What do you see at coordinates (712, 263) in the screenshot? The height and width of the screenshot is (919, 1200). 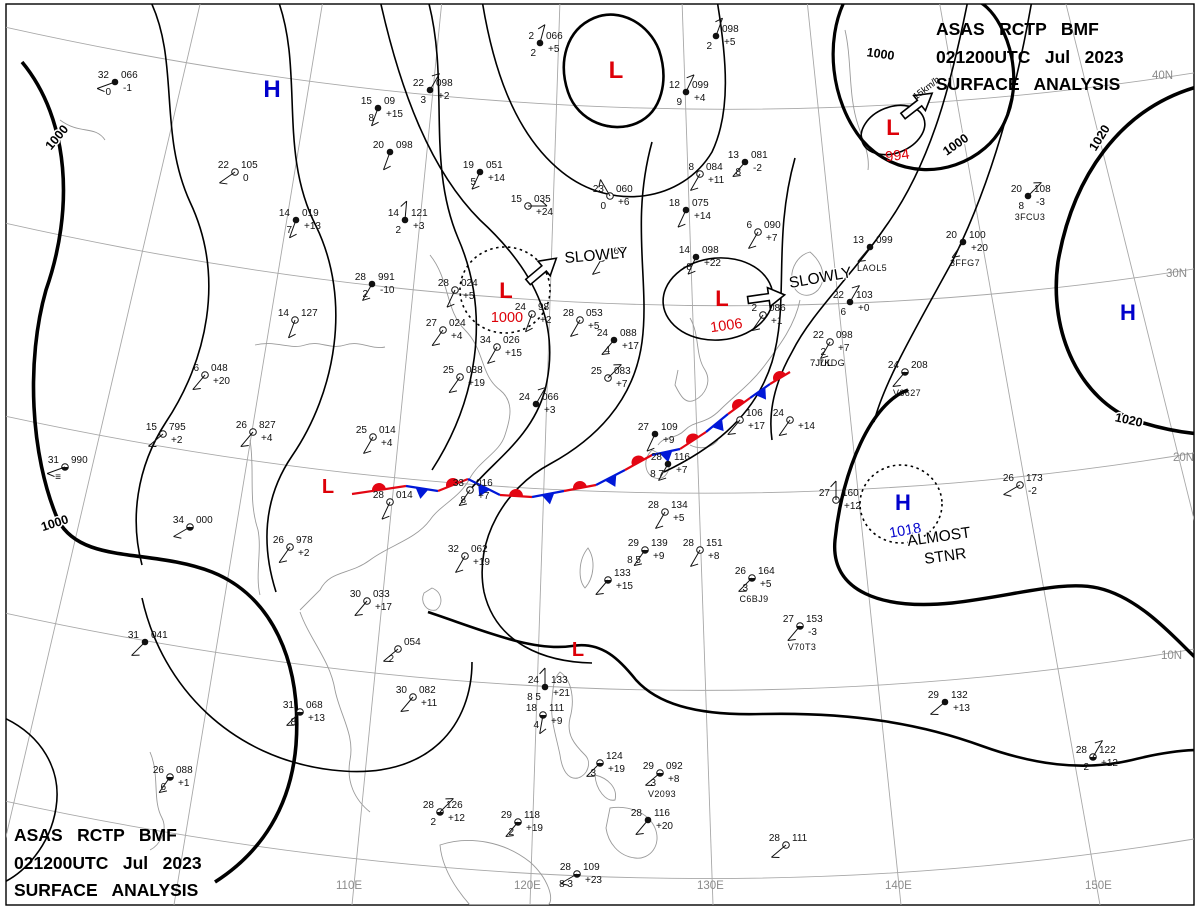 I see `station-tendency: +22` at bounding box center [712, 263].